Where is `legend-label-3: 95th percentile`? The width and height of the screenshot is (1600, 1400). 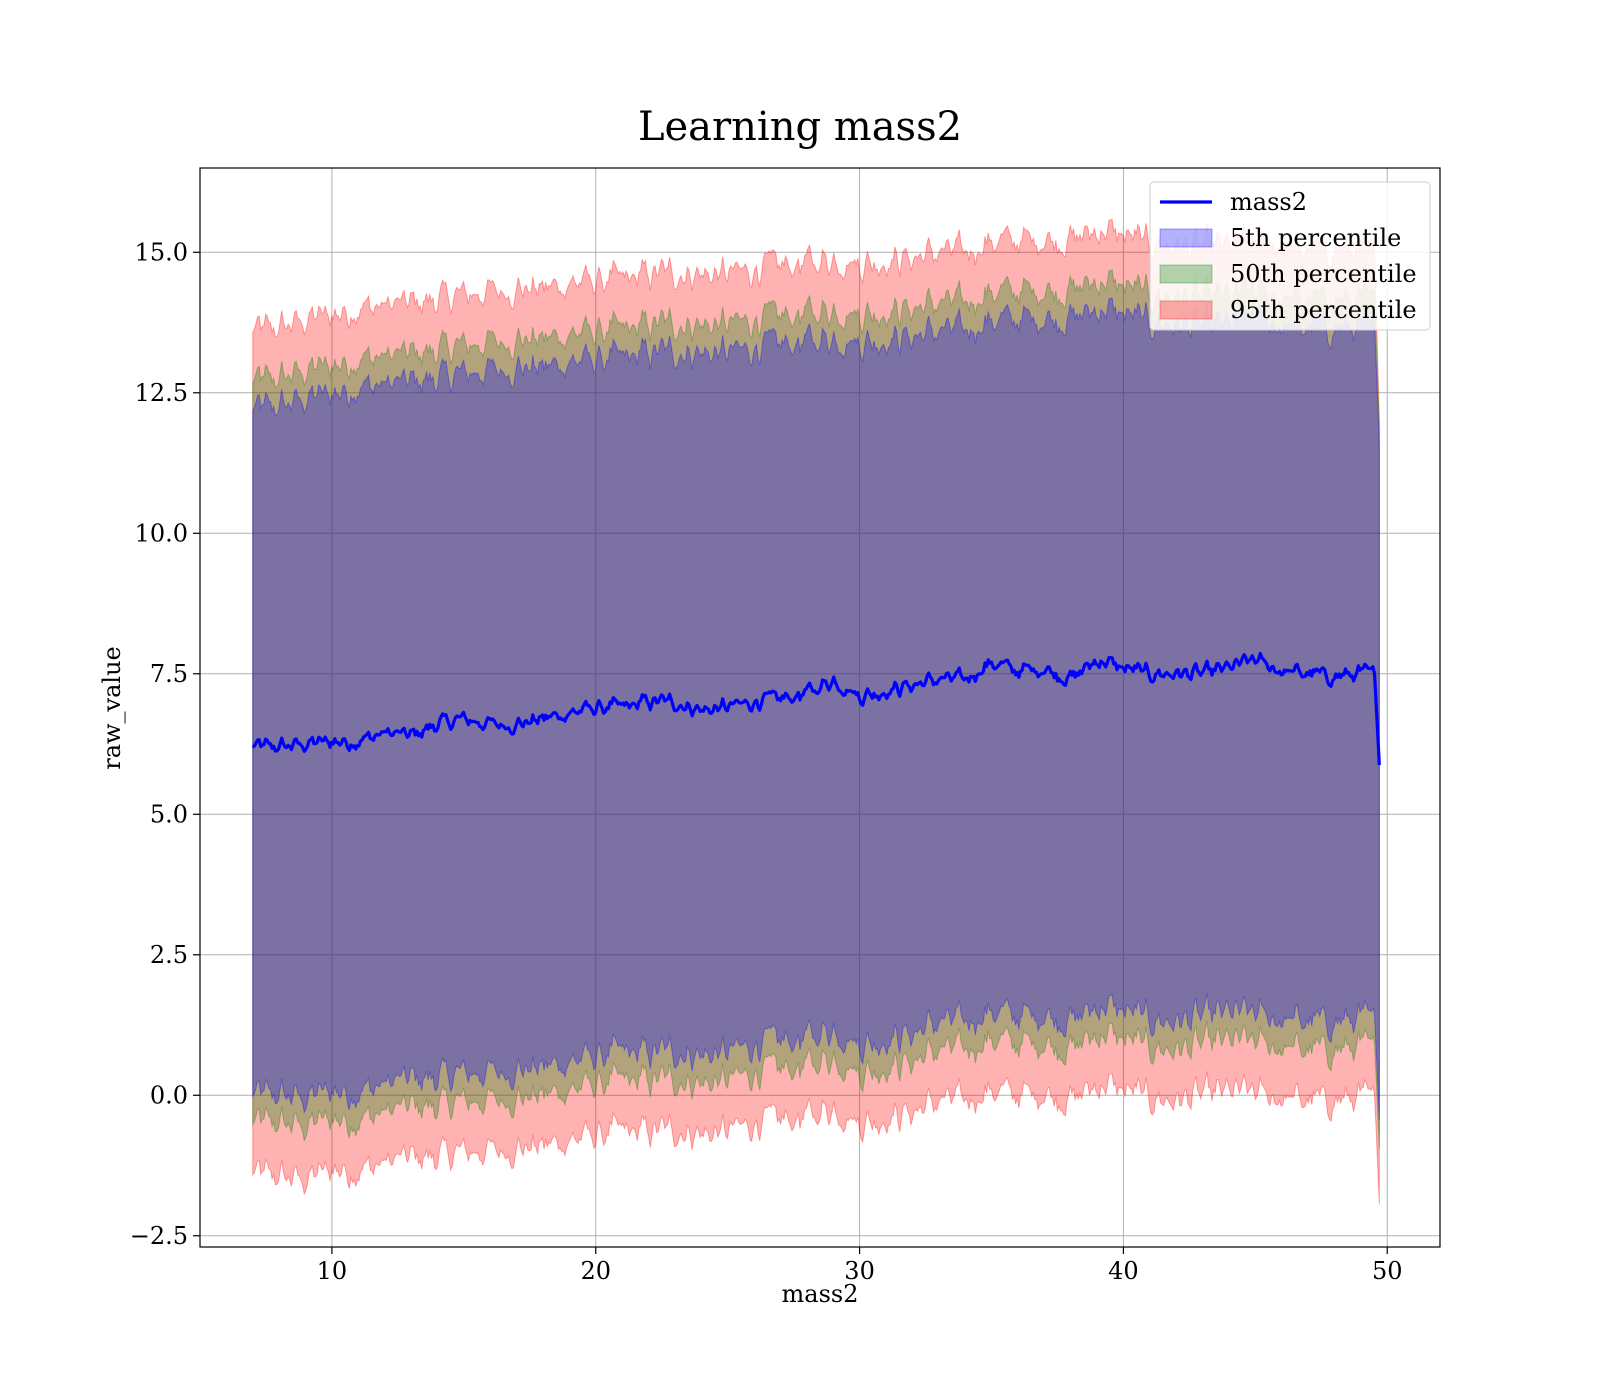
legend-label-3: 95th percentile is located at coordinates (1323, 310).